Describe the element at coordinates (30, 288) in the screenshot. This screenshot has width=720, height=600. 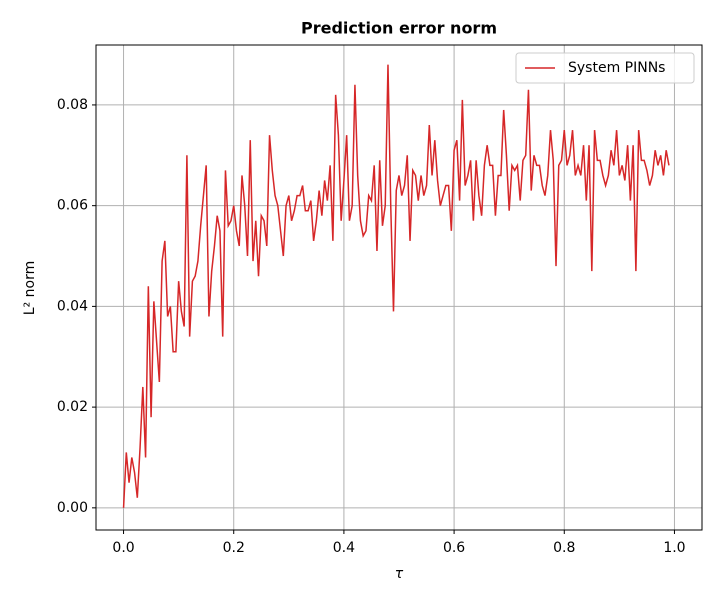
I see `y-axis-label: L² norm` at that location.